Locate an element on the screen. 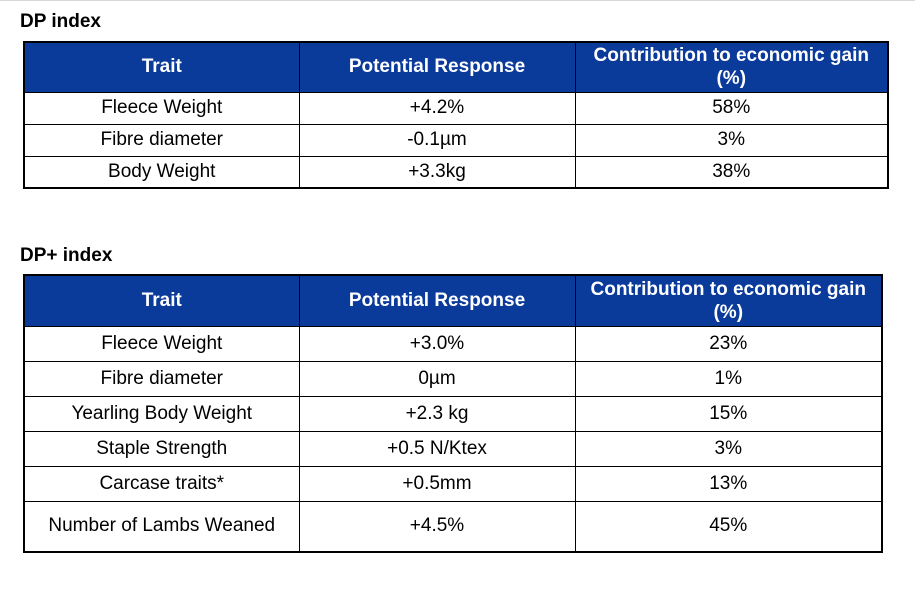 The image size is (915, 589). table-row: Body Weight +3.3kg 38% is located at coordinates (456, 172).